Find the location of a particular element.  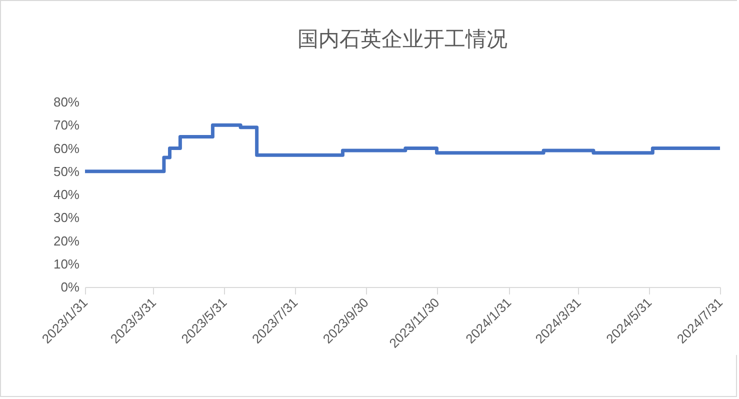

y-tick-label: 50% is located at coordinates (66, 171).